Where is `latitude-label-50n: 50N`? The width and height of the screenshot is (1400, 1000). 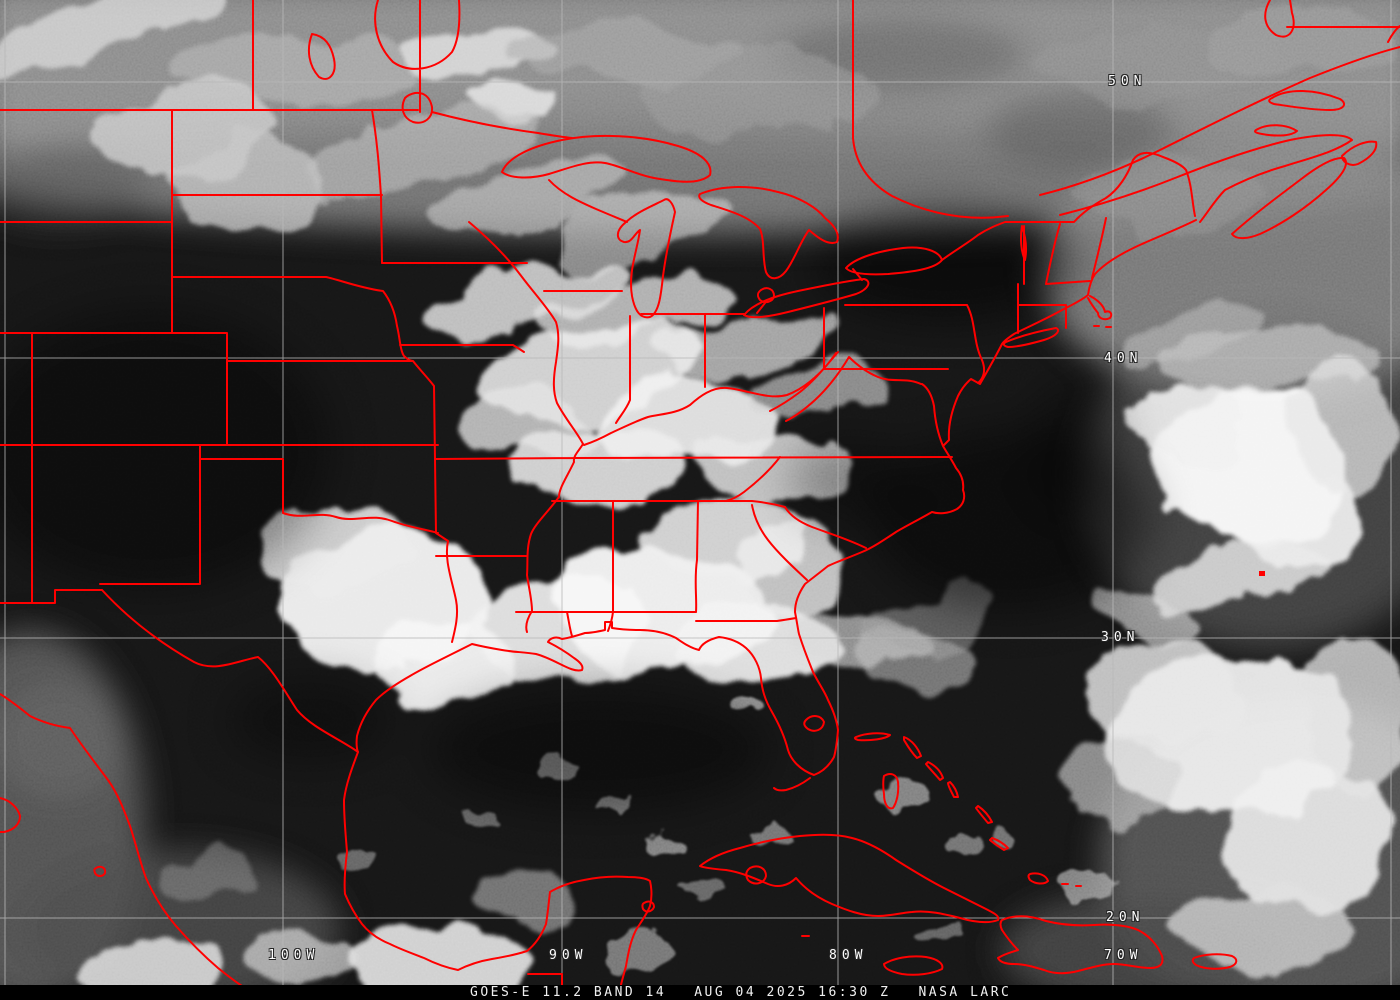
latitude-label-50n: 50N is located at coordinates (1127, 81).